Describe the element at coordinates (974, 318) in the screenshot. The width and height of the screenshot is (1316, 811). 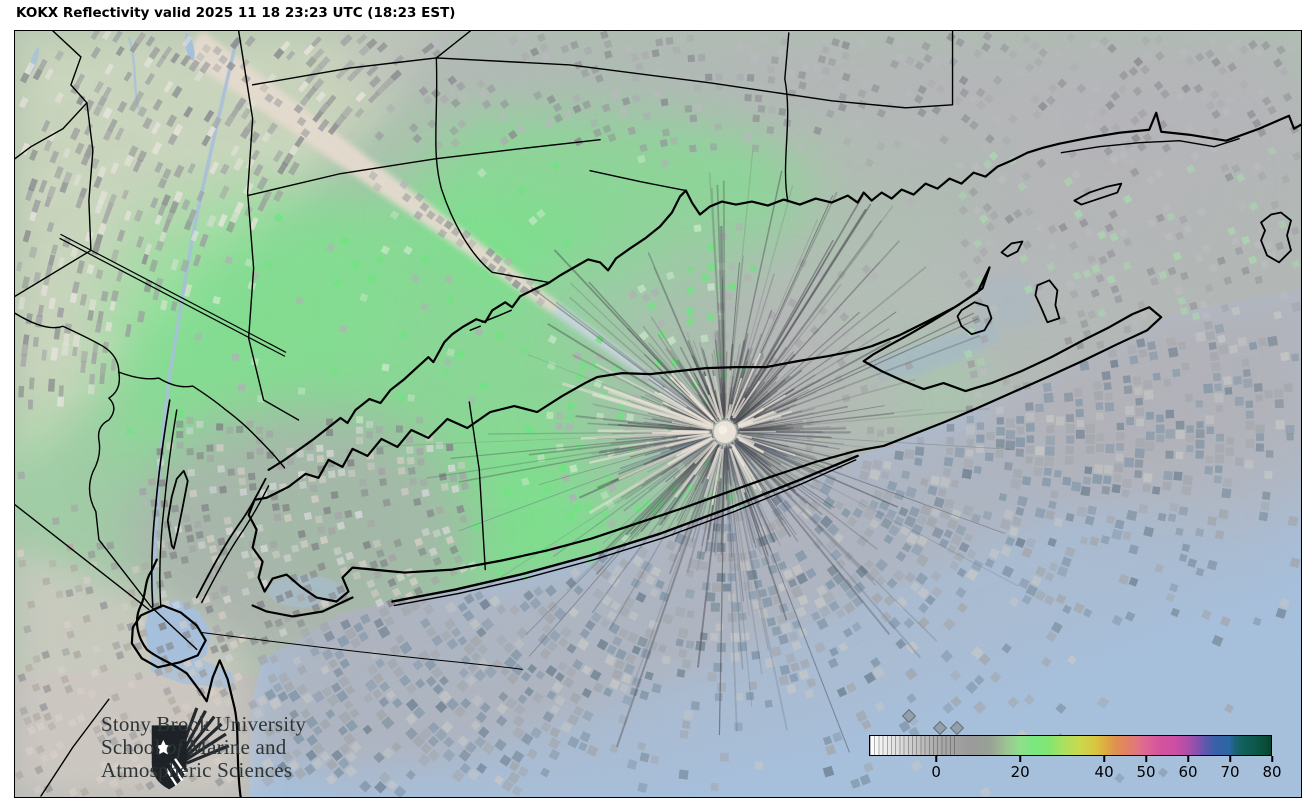
I see `shelter-island` at that location.